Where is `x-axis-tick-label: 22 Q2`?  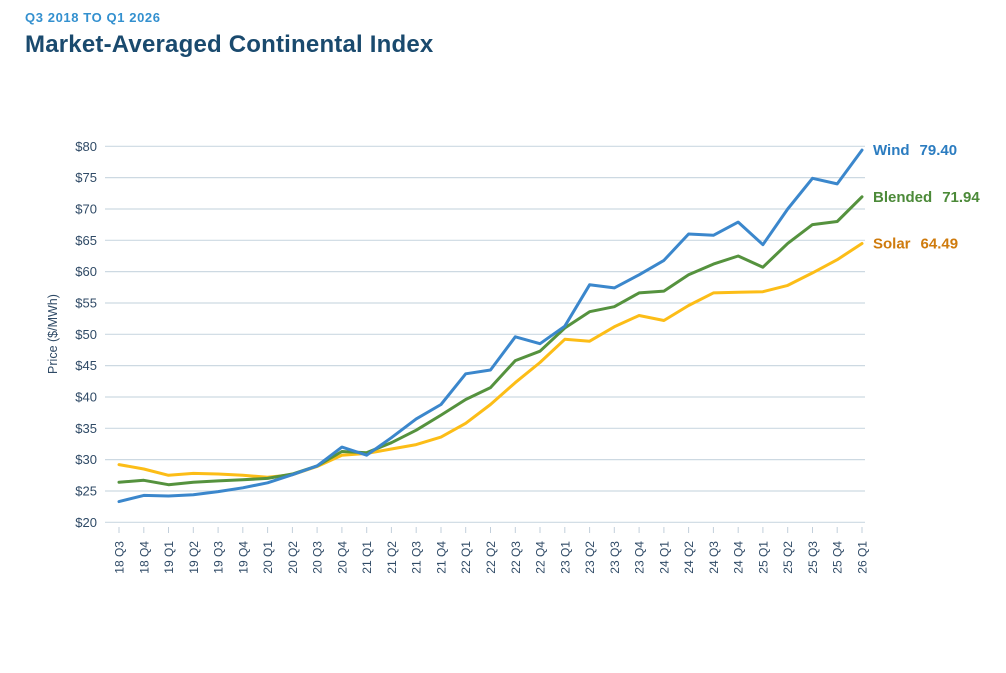 x-axis-tick-label: 22 Q2 is located at coordinates (491, 557).